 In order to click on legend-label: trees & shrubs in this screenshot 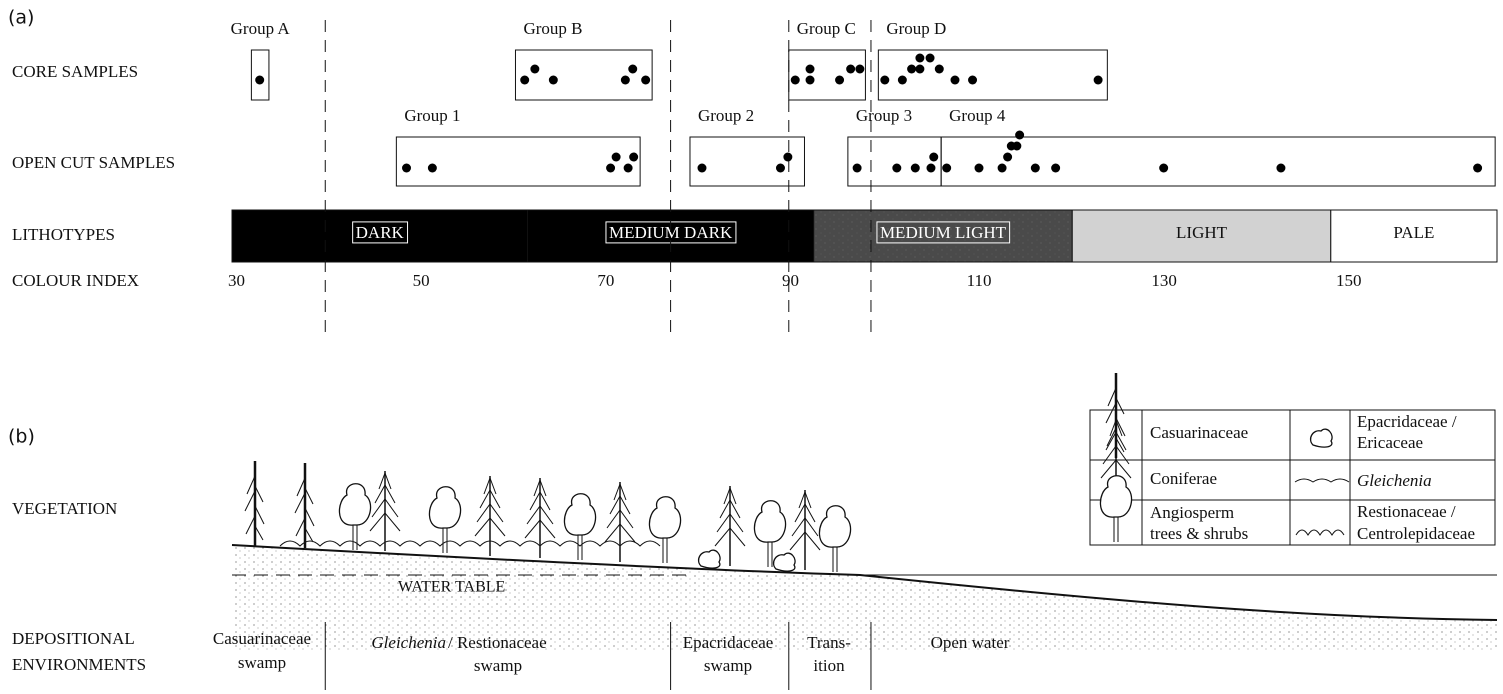, I will do `click(1199, 533)`.